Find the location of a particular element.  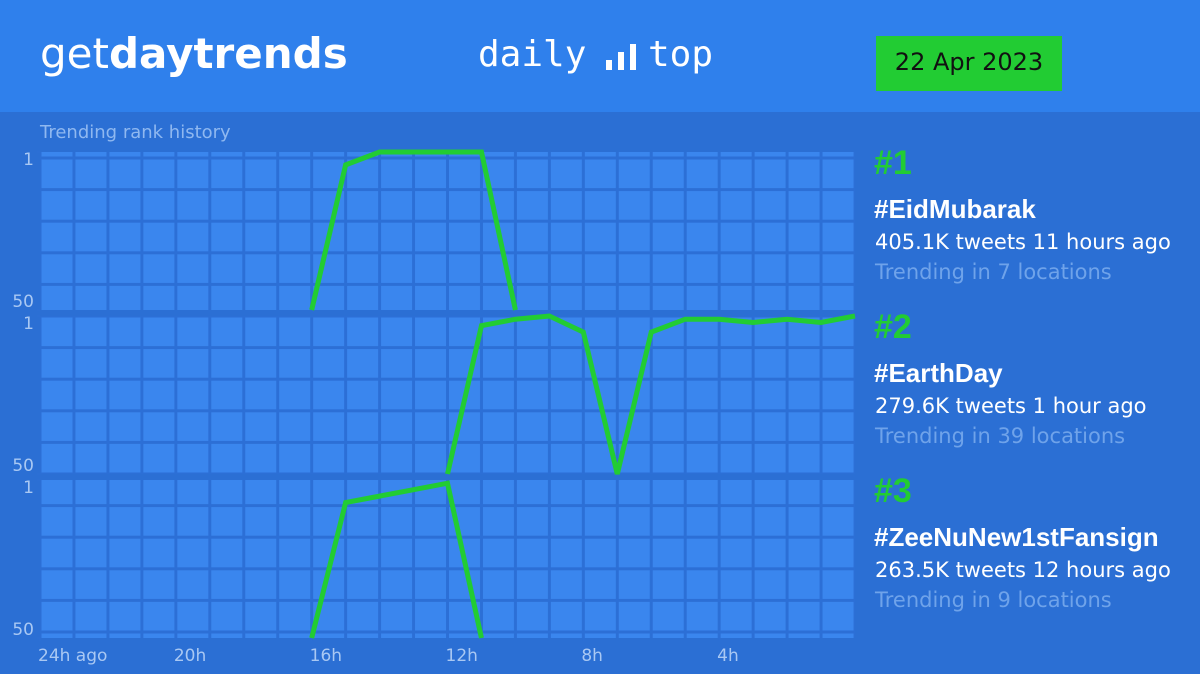

product-right: top is located at coordinates (680, 54).